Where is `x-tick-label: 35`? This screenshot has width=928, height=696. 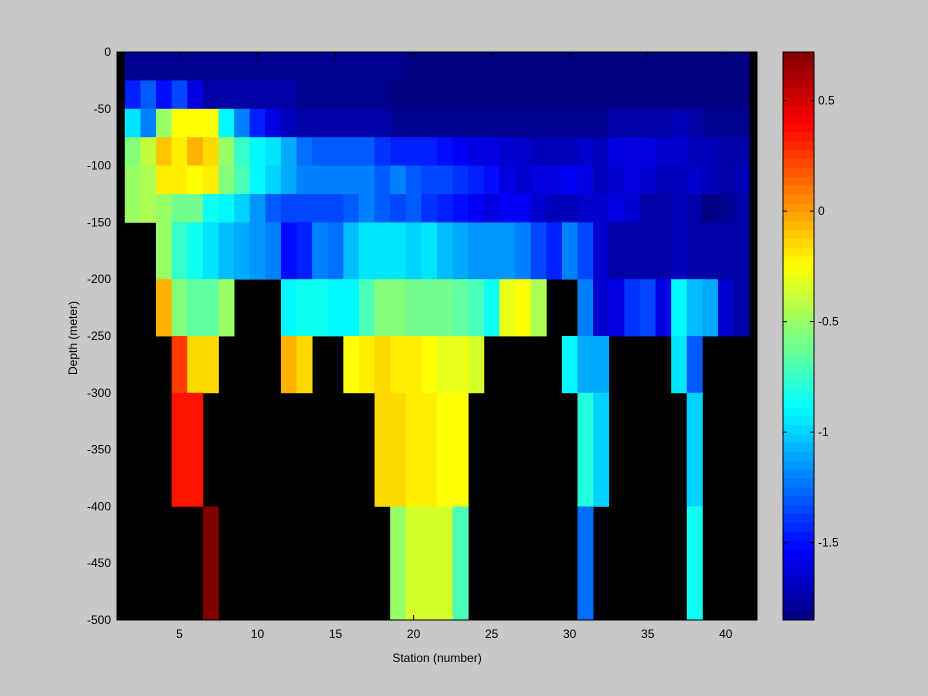 x-tick-label: 35 is located at coordinates (648, 634).